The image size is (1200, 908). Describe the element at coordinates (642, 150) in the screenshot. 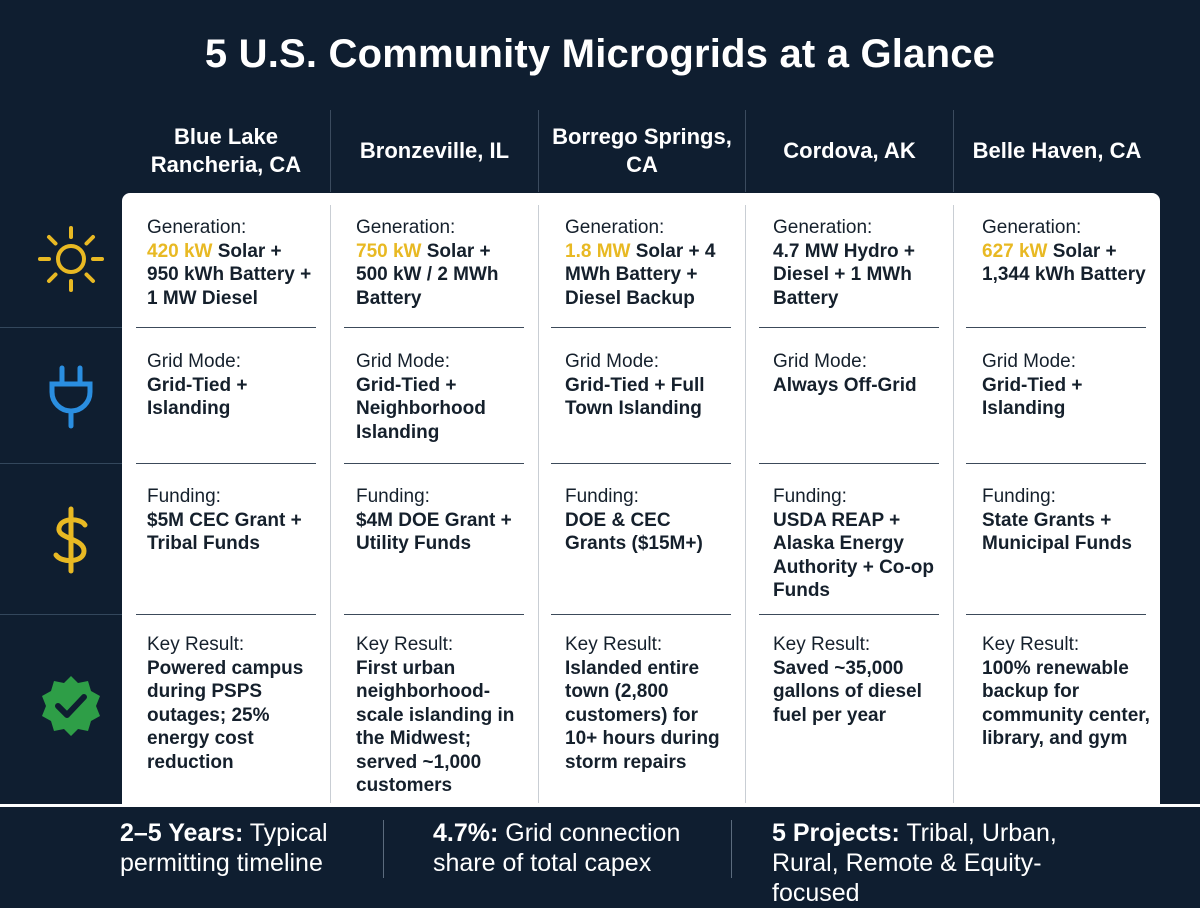

I see `column-header-borrego-springs: Borrego Springs, CA` at that location.